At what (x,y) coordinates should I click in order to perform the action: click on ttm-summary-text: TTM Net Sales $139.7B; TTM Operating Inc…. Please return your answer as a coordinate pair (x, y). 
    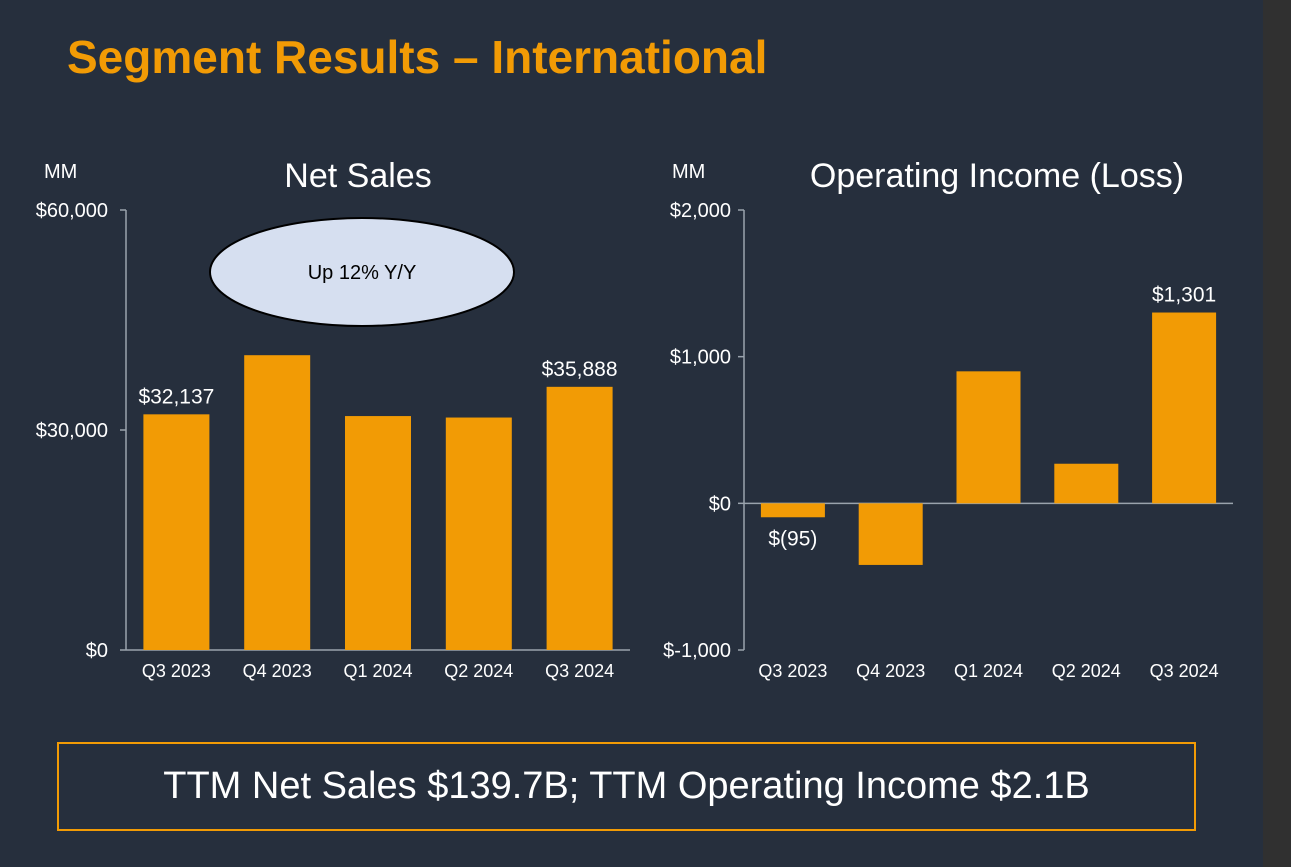
    Looking at the image, I should click on (626, 786).